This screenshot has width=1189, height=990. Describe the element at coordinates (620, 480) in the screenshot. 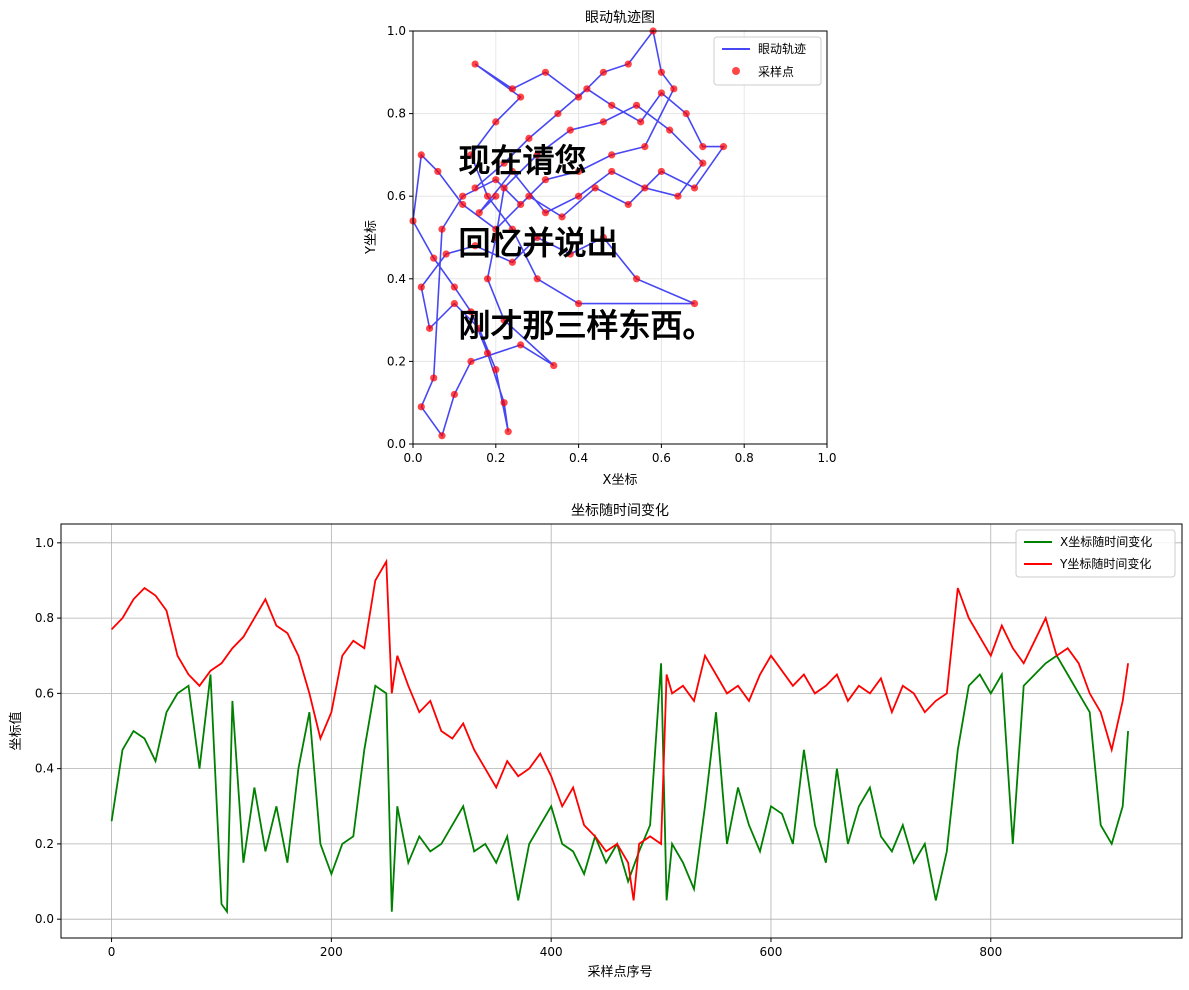

I see `trajectory-x-axis-label: X坐标` at that location.